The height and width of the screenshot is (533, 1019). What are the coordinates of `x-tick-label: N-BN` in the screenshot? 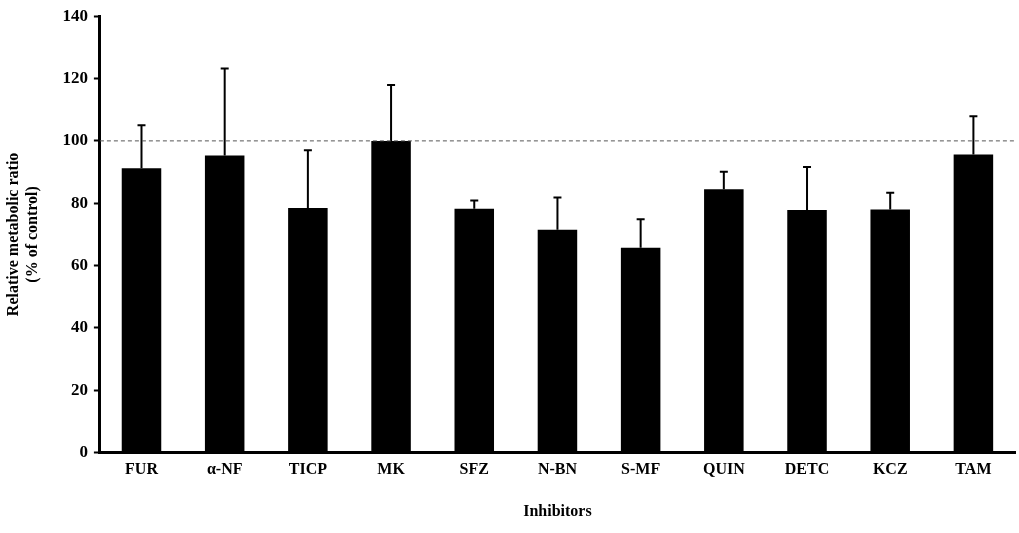 It's located at (557, 469).